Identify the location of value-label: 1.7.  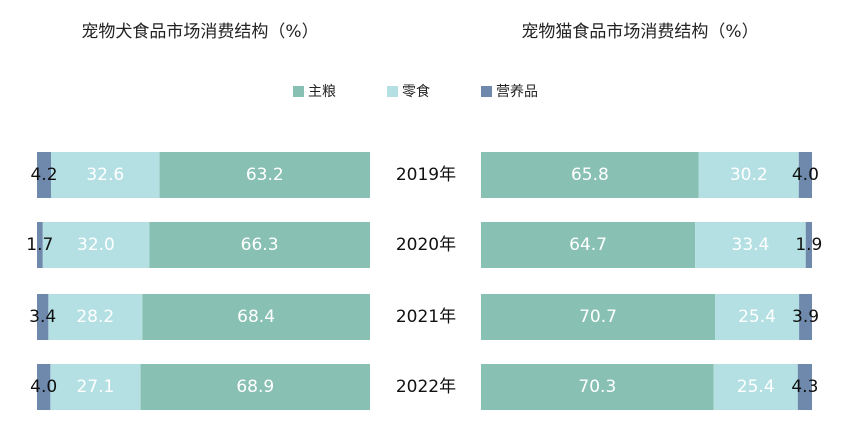
(39, 245).